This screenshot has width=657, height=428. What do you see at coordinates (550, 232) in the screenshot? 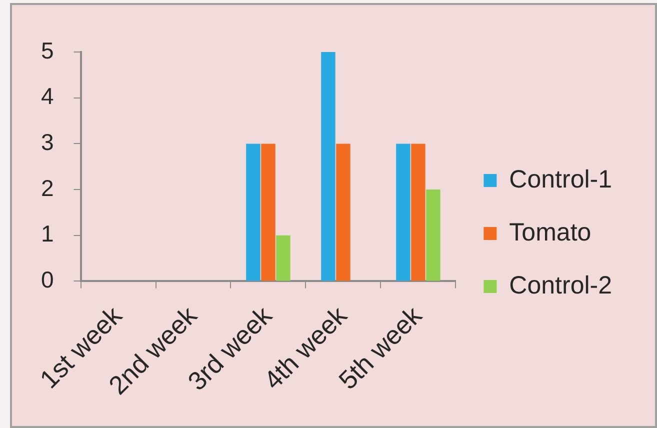
I see `legend-label: Tomato` at bounding box center [550, 232].